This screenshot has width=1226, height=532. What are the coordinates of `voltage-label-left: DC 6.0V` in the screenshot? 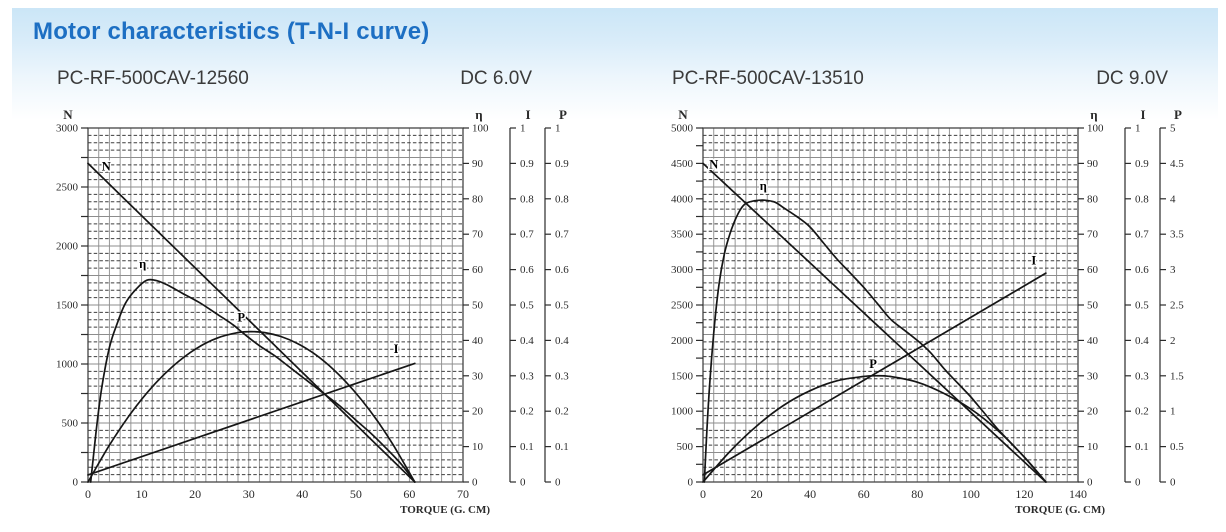 It's located at (496, 78).